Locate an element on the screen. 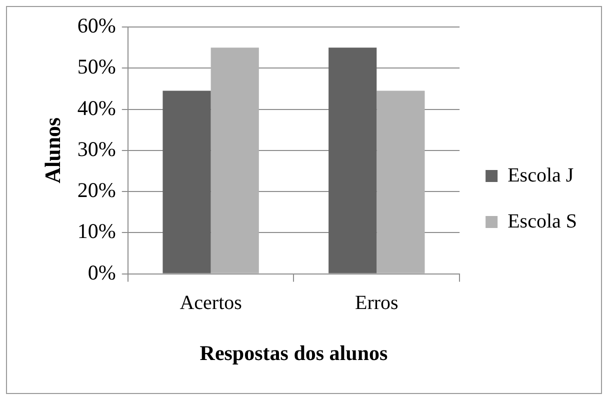  y-tick-label: 20% is located at coordinates (96, 190).